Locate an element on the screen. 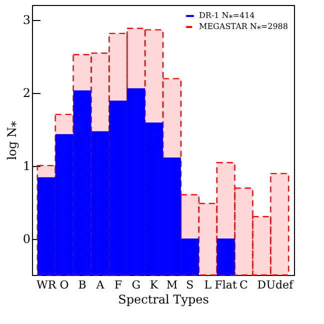 Image resolution: width=324 pixels, height=324 pixels. x-tick-label: D is located at coordinates (261, 285).